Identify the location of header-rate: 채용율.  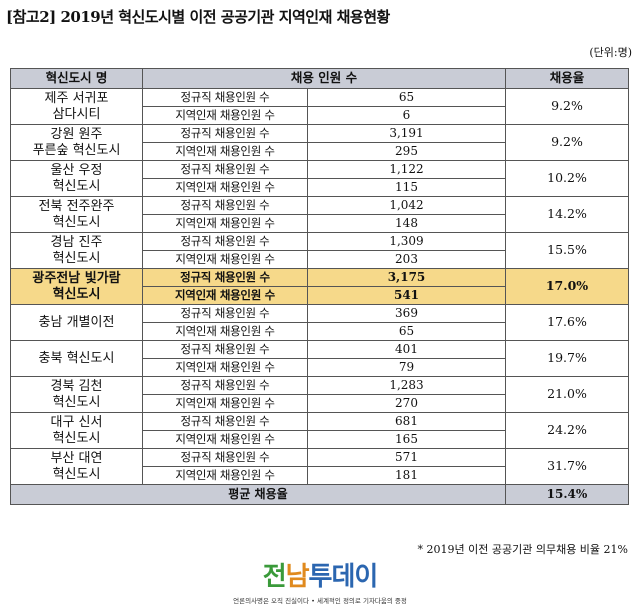
(567, 78).